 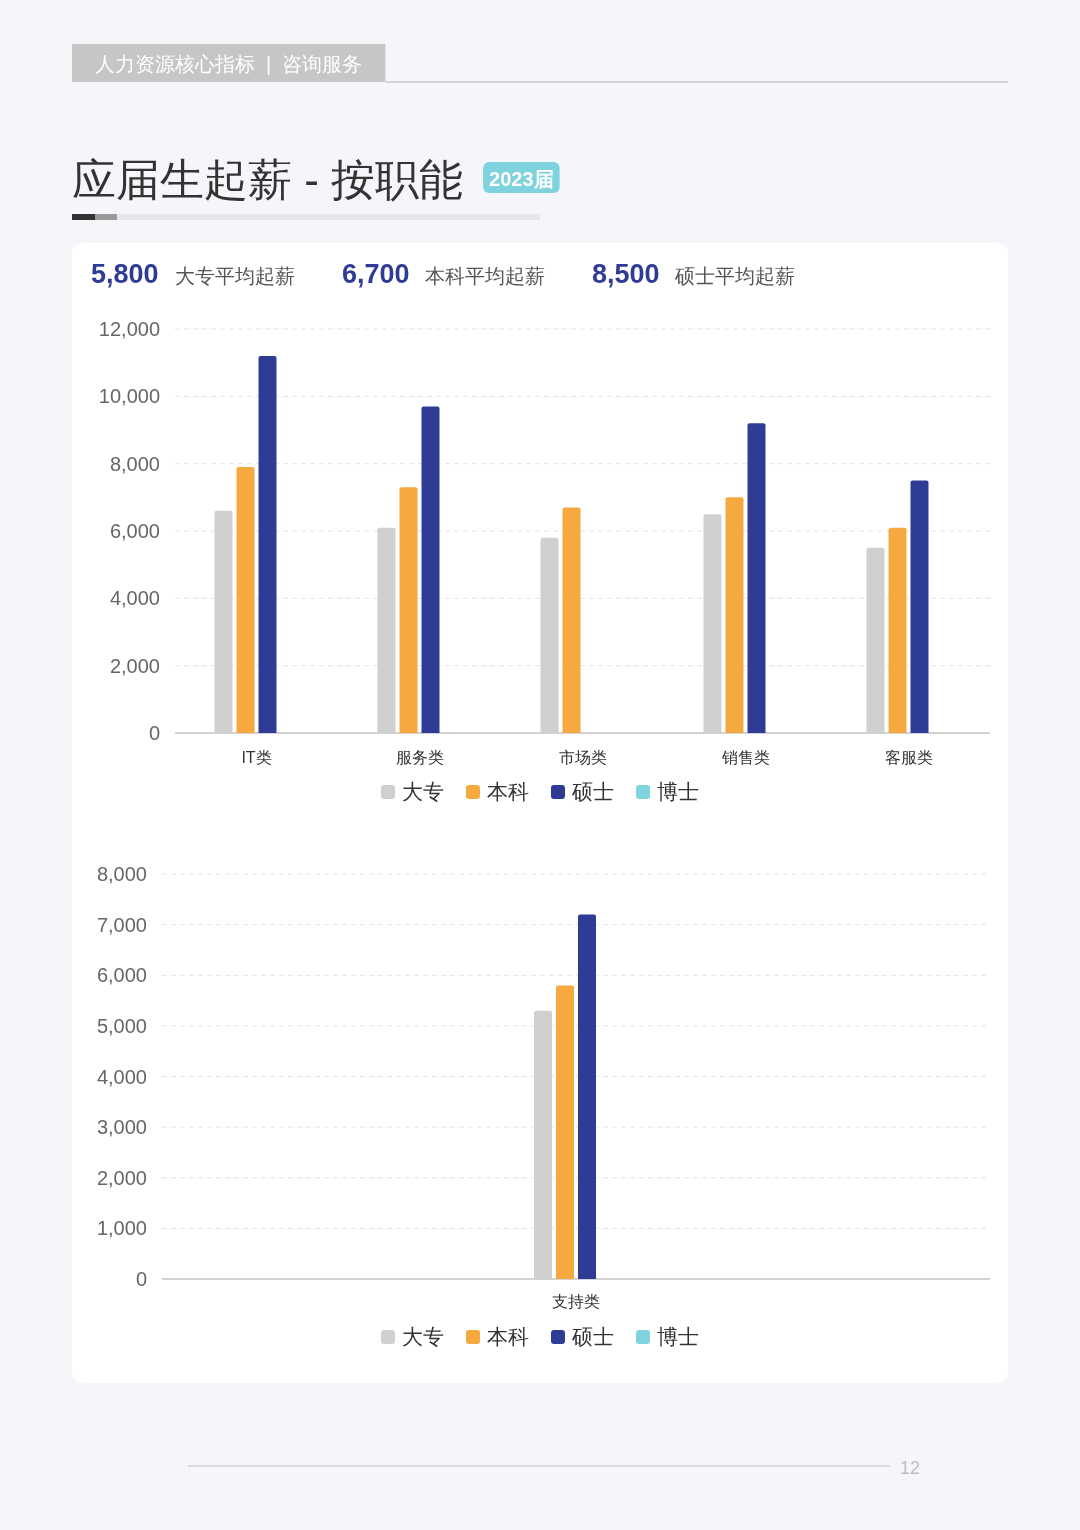 I want to click on text: 大专平均起薪, so click(x=235, y=276).